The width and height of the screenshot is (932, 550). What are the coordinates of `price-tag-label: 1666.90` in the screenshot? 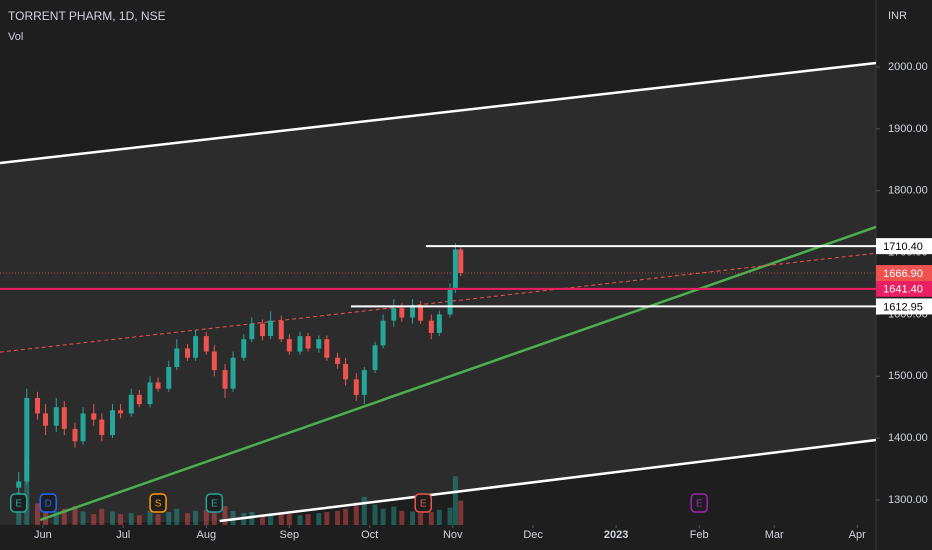 It's located at (903, 274).